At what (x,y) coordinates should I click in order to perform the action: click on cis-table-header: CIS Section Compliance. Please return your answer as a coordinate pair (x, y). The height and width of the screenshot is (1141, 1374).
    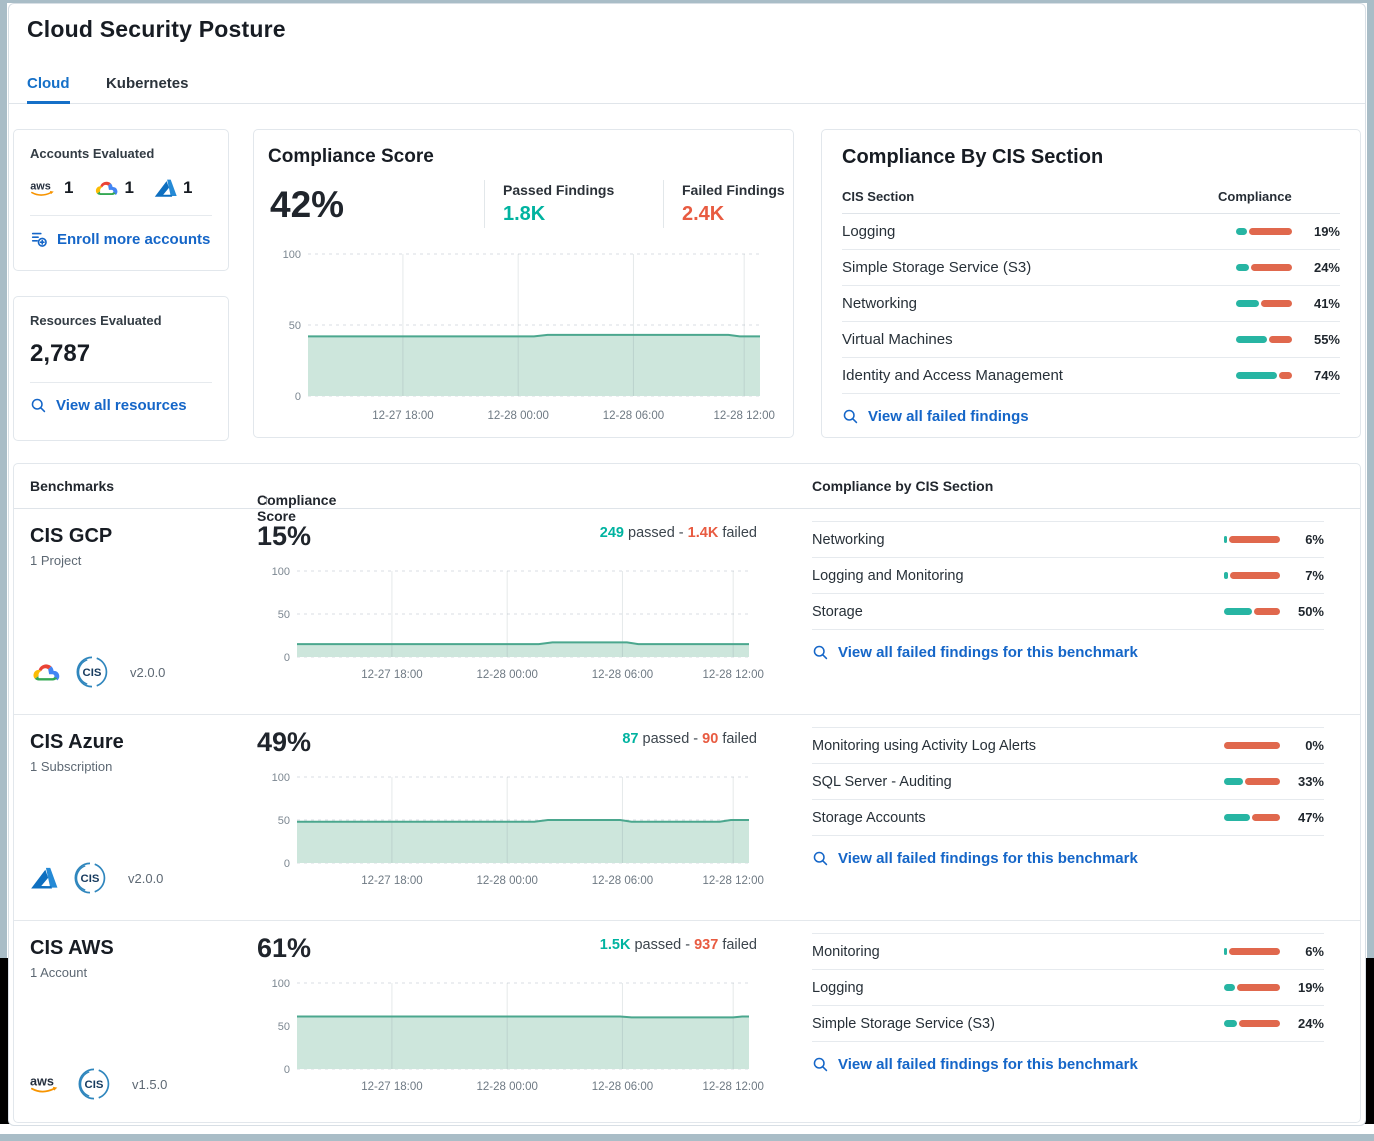
    Looking at the image, I should click on (1091, 196).